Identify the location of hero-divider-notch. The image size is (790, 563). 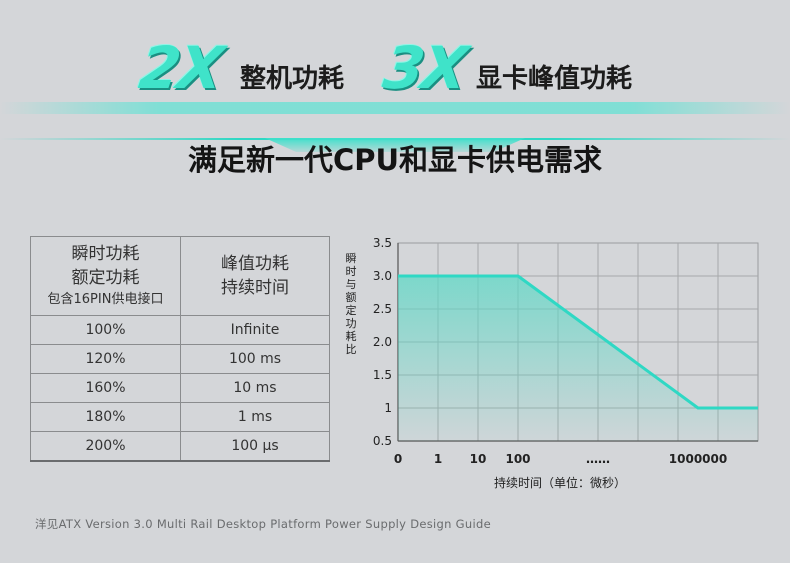
(395, 145).